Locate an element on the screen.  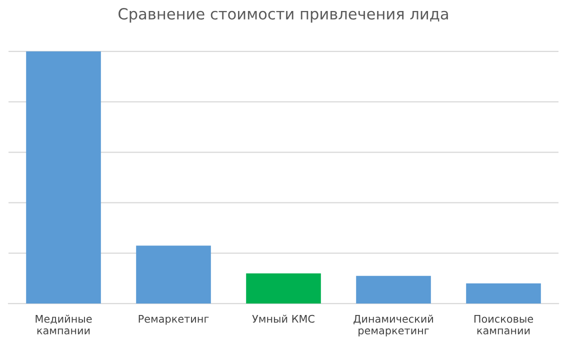
x-tick-label: Ремаркетинг is located at coordinates (173, 320).